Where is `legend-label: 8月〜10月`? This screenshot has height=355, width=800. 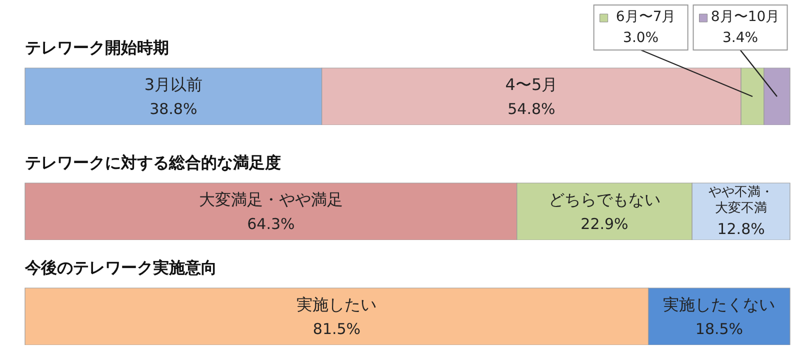 legend-label: 8月〜10月 is located at coordinates (745, 17).